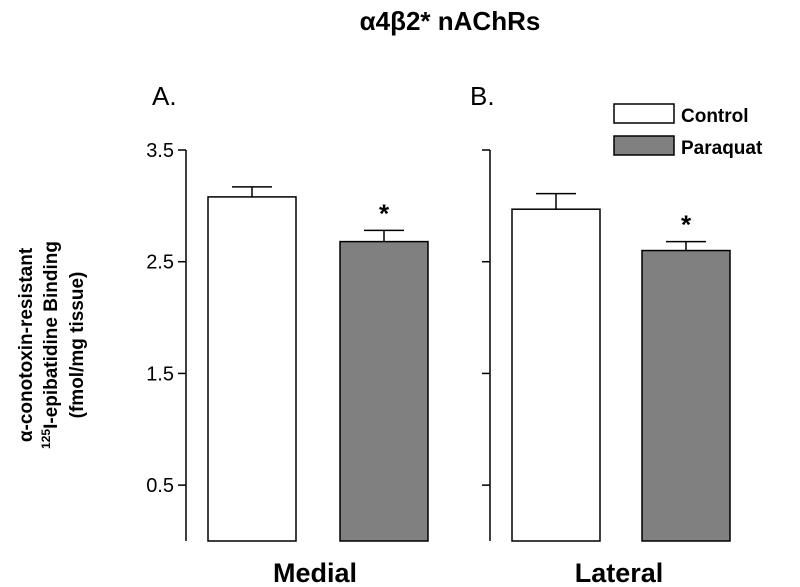 The image size is (800, 587). What do you see at coordinates (164, 96) in the screenshot?
I see `panel-label-a: A.` at bounding box center [164, 96].